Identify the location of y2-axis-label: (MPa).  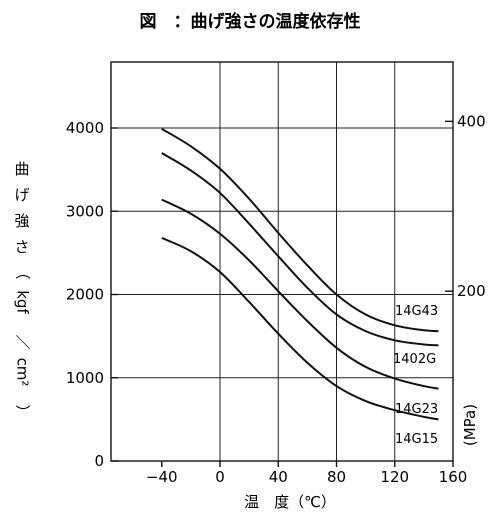
(470, 425).